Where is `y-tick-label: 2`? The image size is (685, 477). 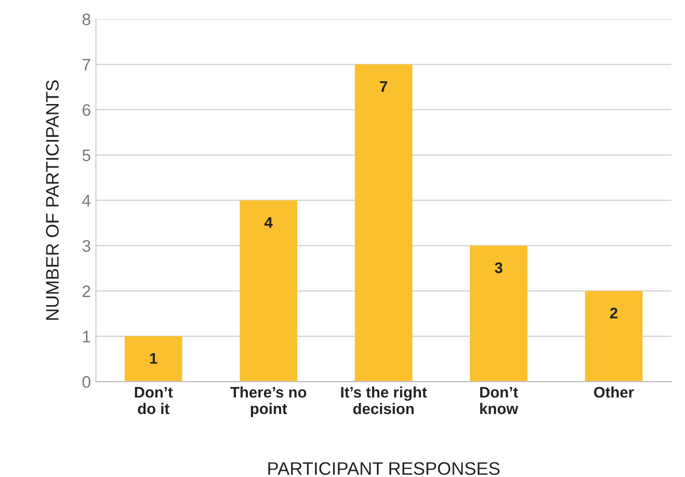
y-tick-label: 2 is located at coordinates (86, 291).